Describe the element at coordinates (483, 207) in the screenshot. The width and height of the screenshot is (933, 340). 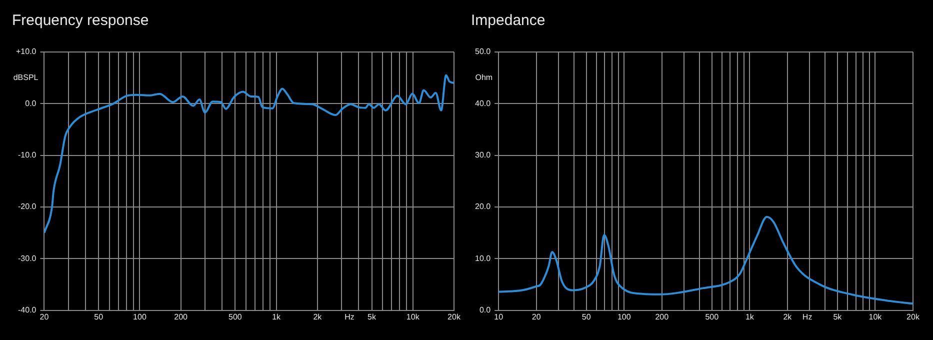
I see `y-tick-label: 20.0` at that location.